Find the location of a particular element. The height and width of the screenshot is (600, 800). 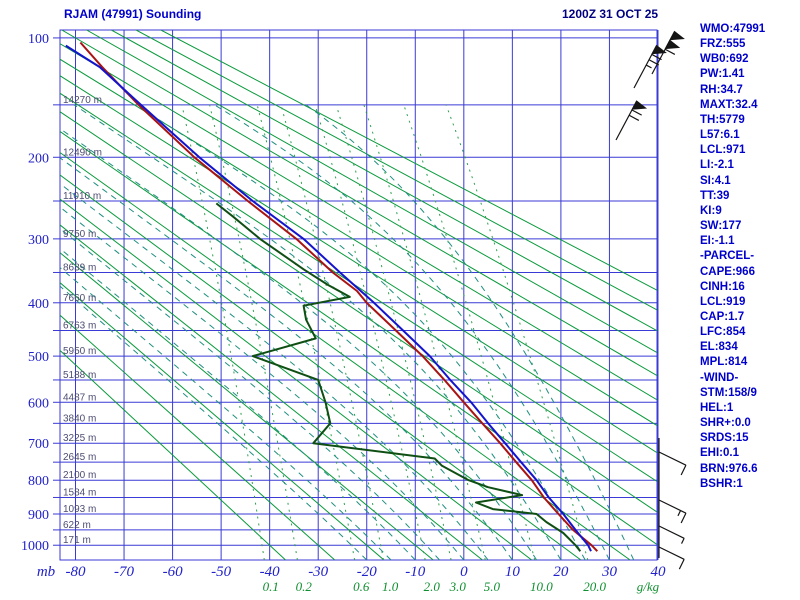

height-label: 11010 m is located at coordinates (82, 196).